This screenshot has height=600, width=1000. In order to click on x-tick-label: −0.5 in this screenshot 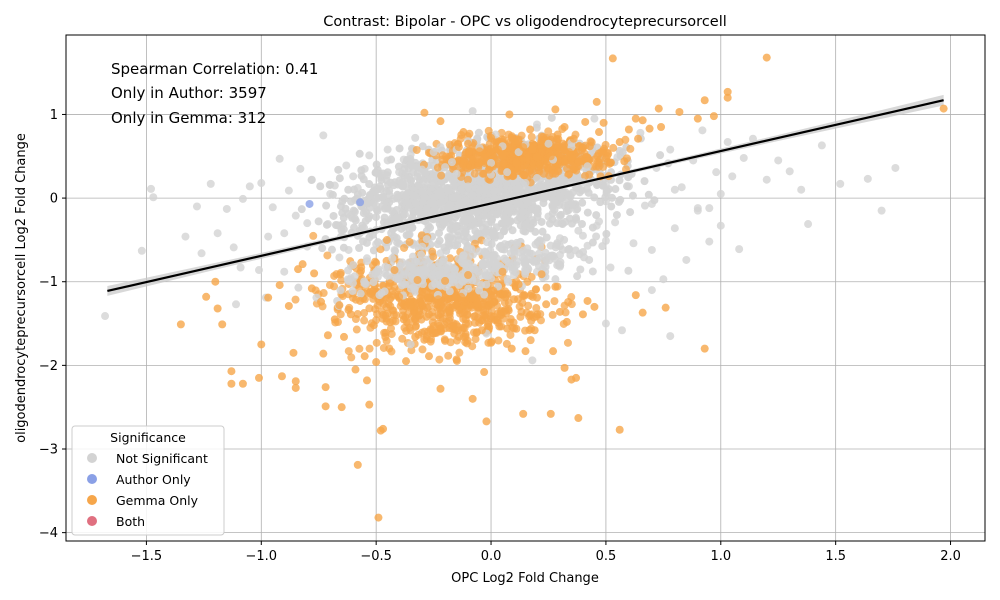, I will do `click(376, 556)`.